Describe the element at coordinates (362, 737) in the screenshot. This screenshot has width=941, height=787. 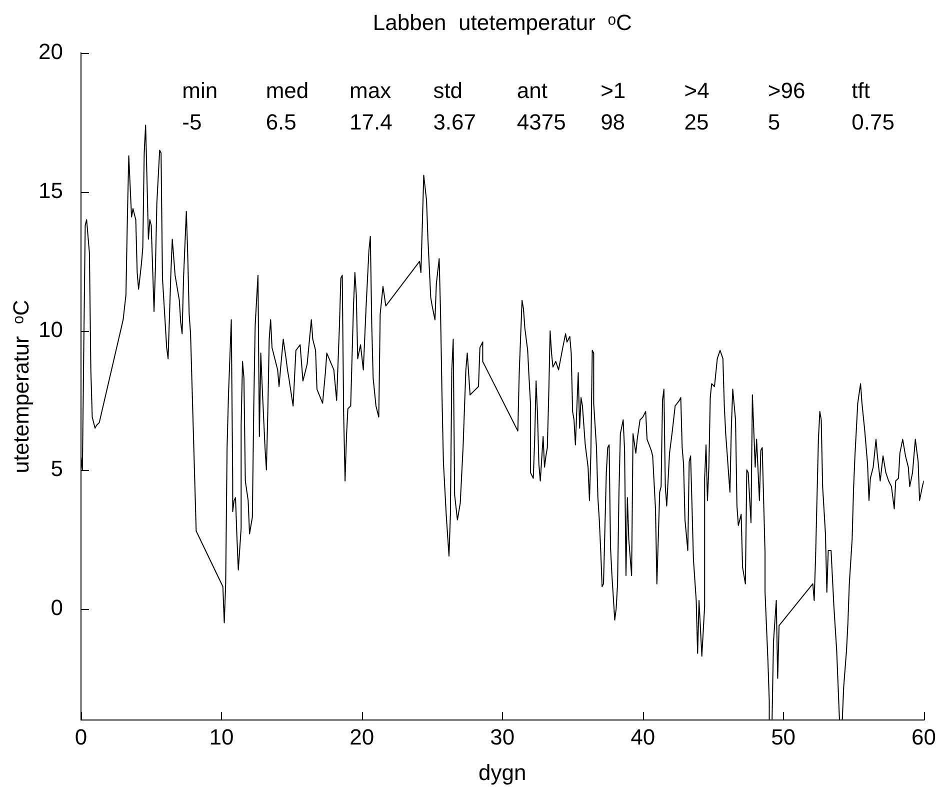
I see `x-tick-label: 20` at that location.